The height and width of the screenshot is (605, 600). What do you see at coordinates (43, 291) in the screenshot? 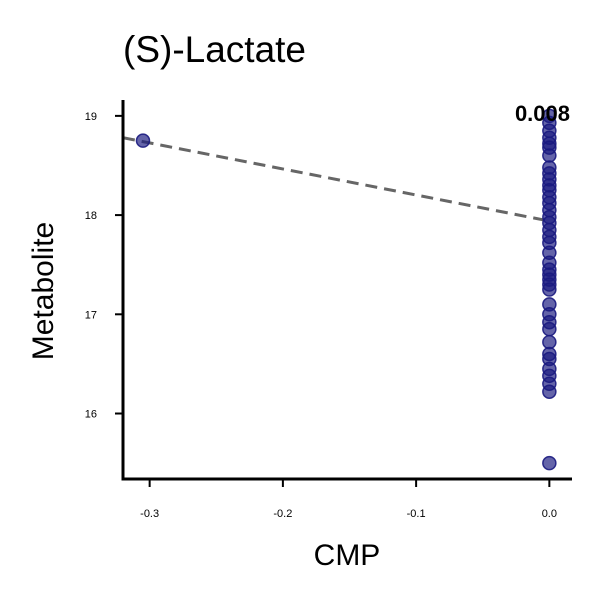
I see `y-axis-label: Metabolite` at bounding box center [43, 291].